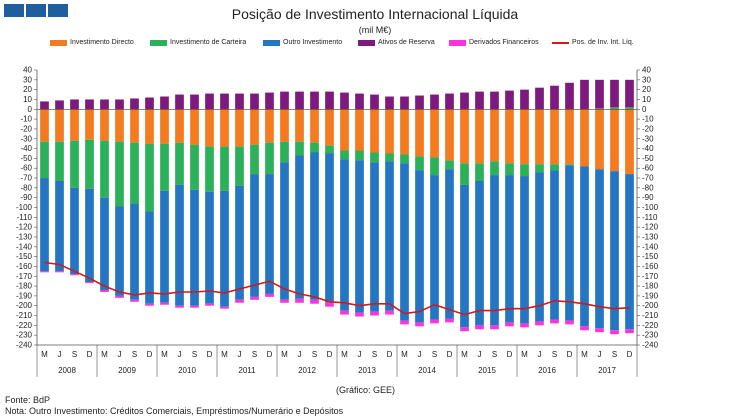  What do you see at coordinates (366, 390) in the screenshot?
I see `chart-source-label: (Gráfico: GEE)` at bounding box center [366, 390].